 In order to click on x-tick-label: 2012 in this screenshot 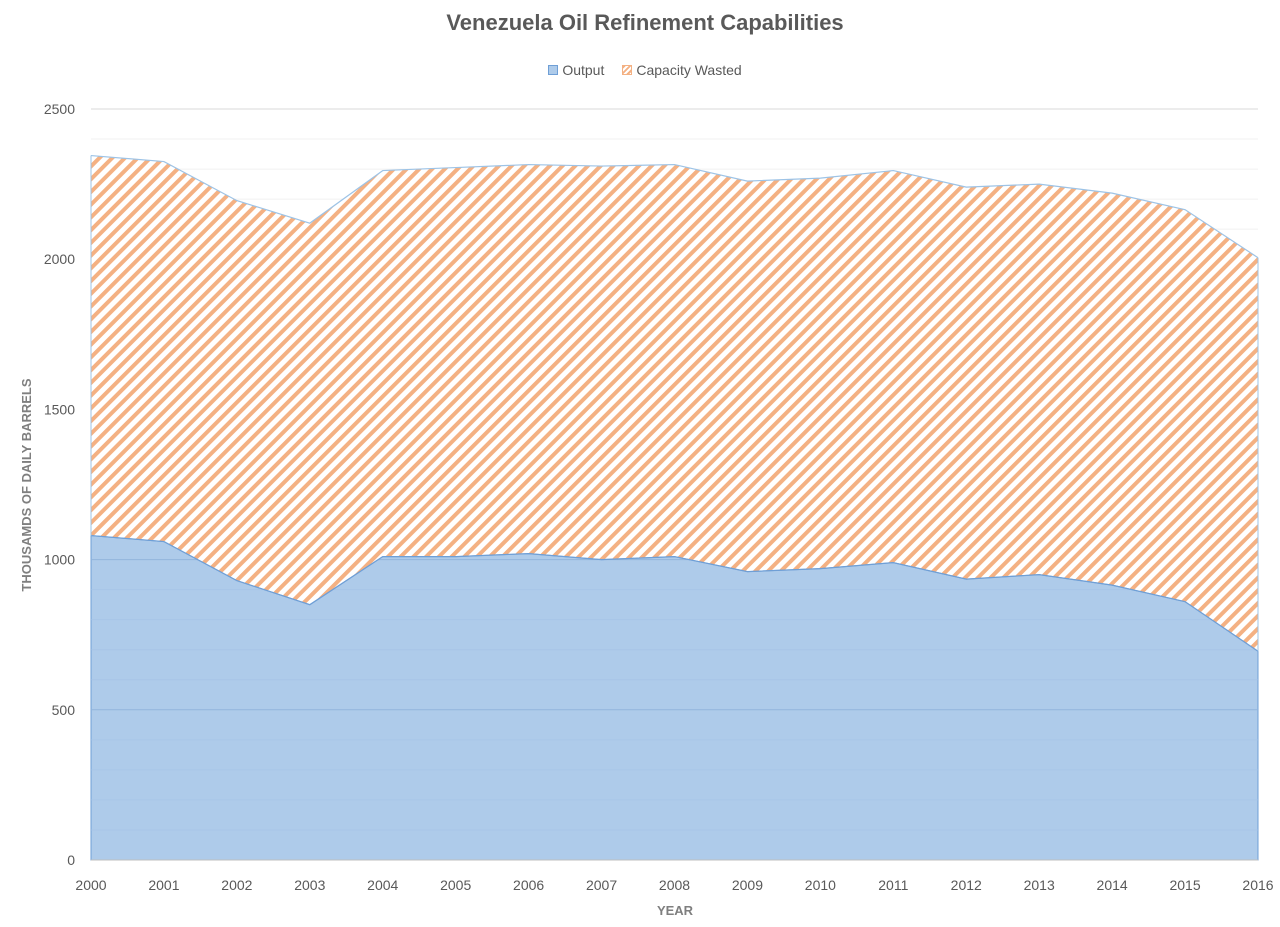, I will do `click(966, 885)`.